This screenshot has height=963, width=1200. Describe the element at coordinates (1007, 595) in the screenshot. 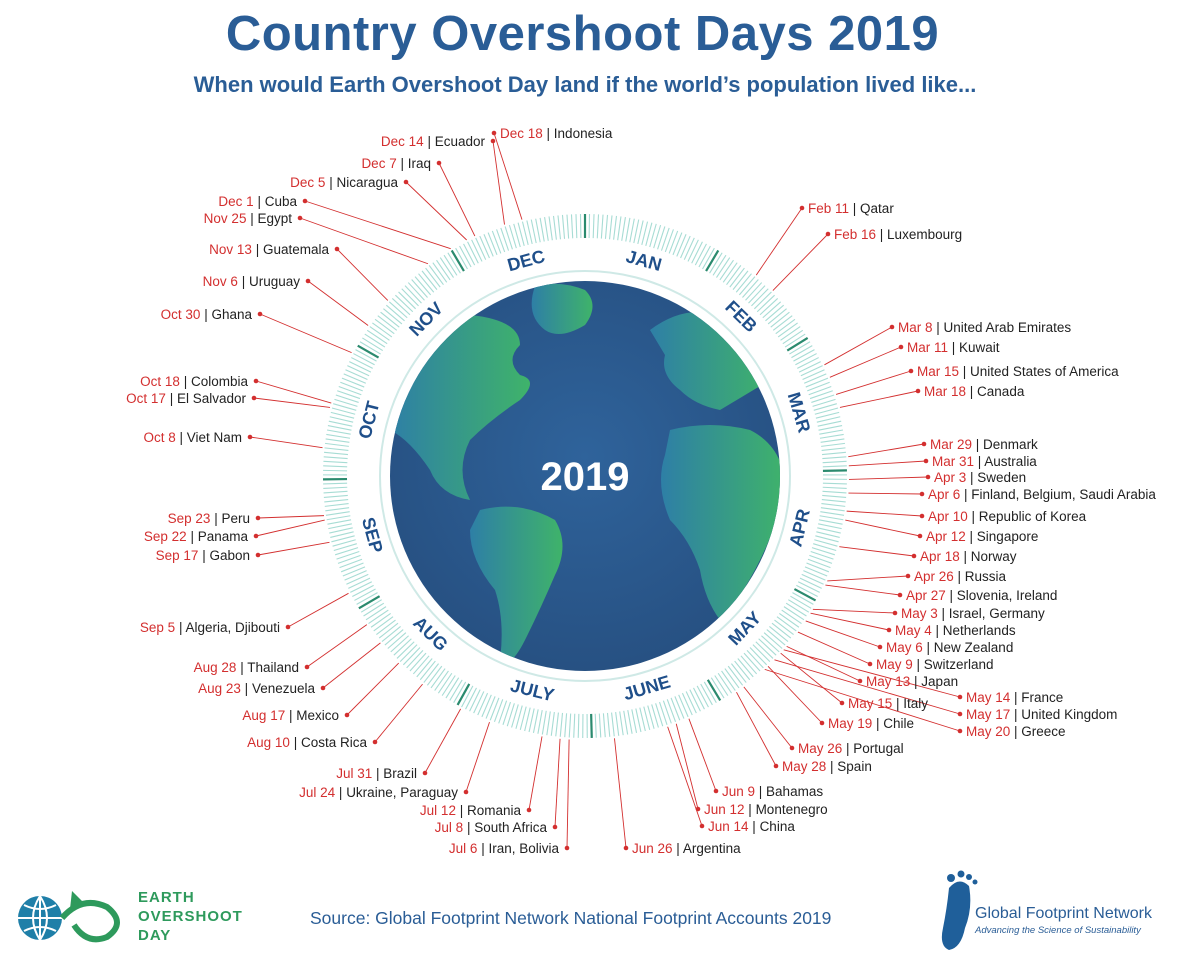

I see `label-country: Slovenia, Ireland` at that location.